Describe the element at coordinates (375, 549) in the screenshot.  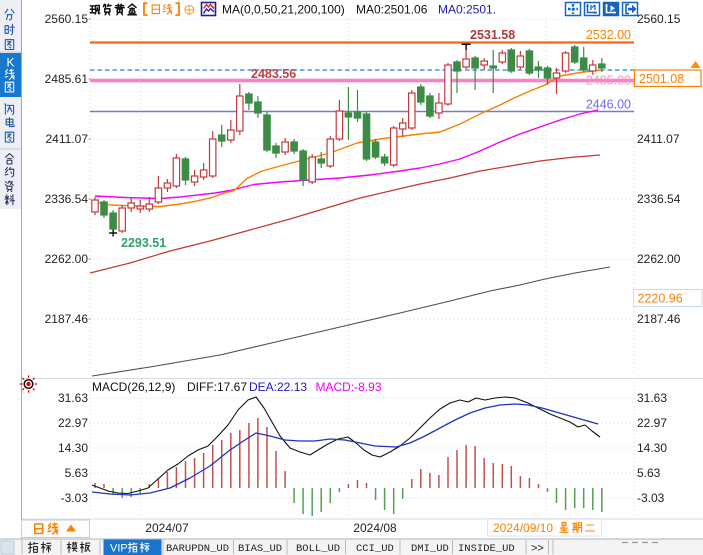
I see `svg-text: CCI_UD` at that location.